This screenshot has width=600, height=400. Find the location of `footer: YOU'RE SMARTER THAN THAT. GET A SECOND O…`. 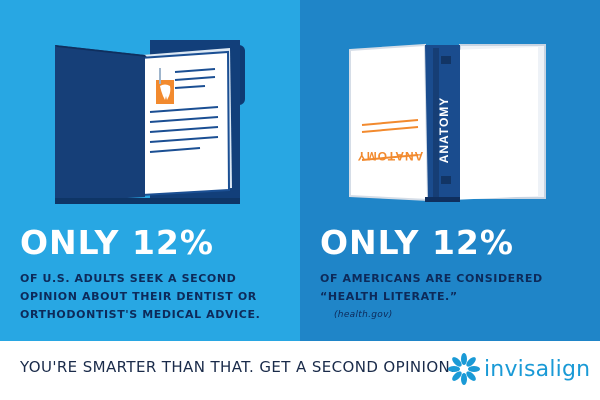

footer: YOU'RE SMARTER THAN THAT. GET A SECOND O… is located at coordinates (300, 370).